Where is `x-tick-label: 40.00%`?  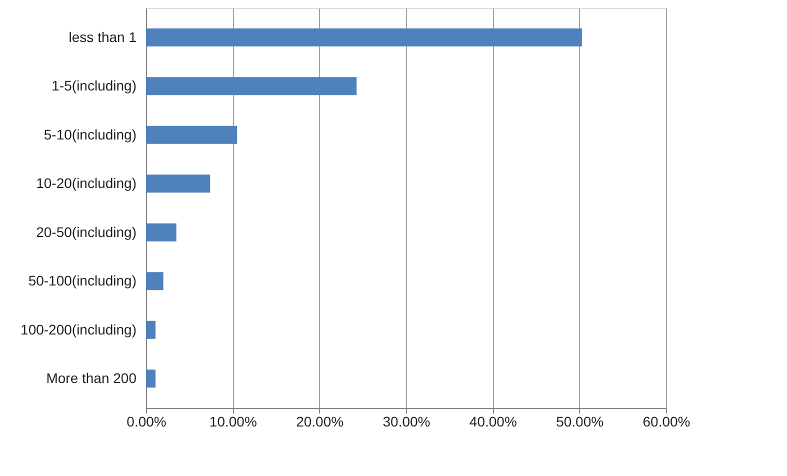
x-tick-label: 40.00% is located at coordinates (493, 422).